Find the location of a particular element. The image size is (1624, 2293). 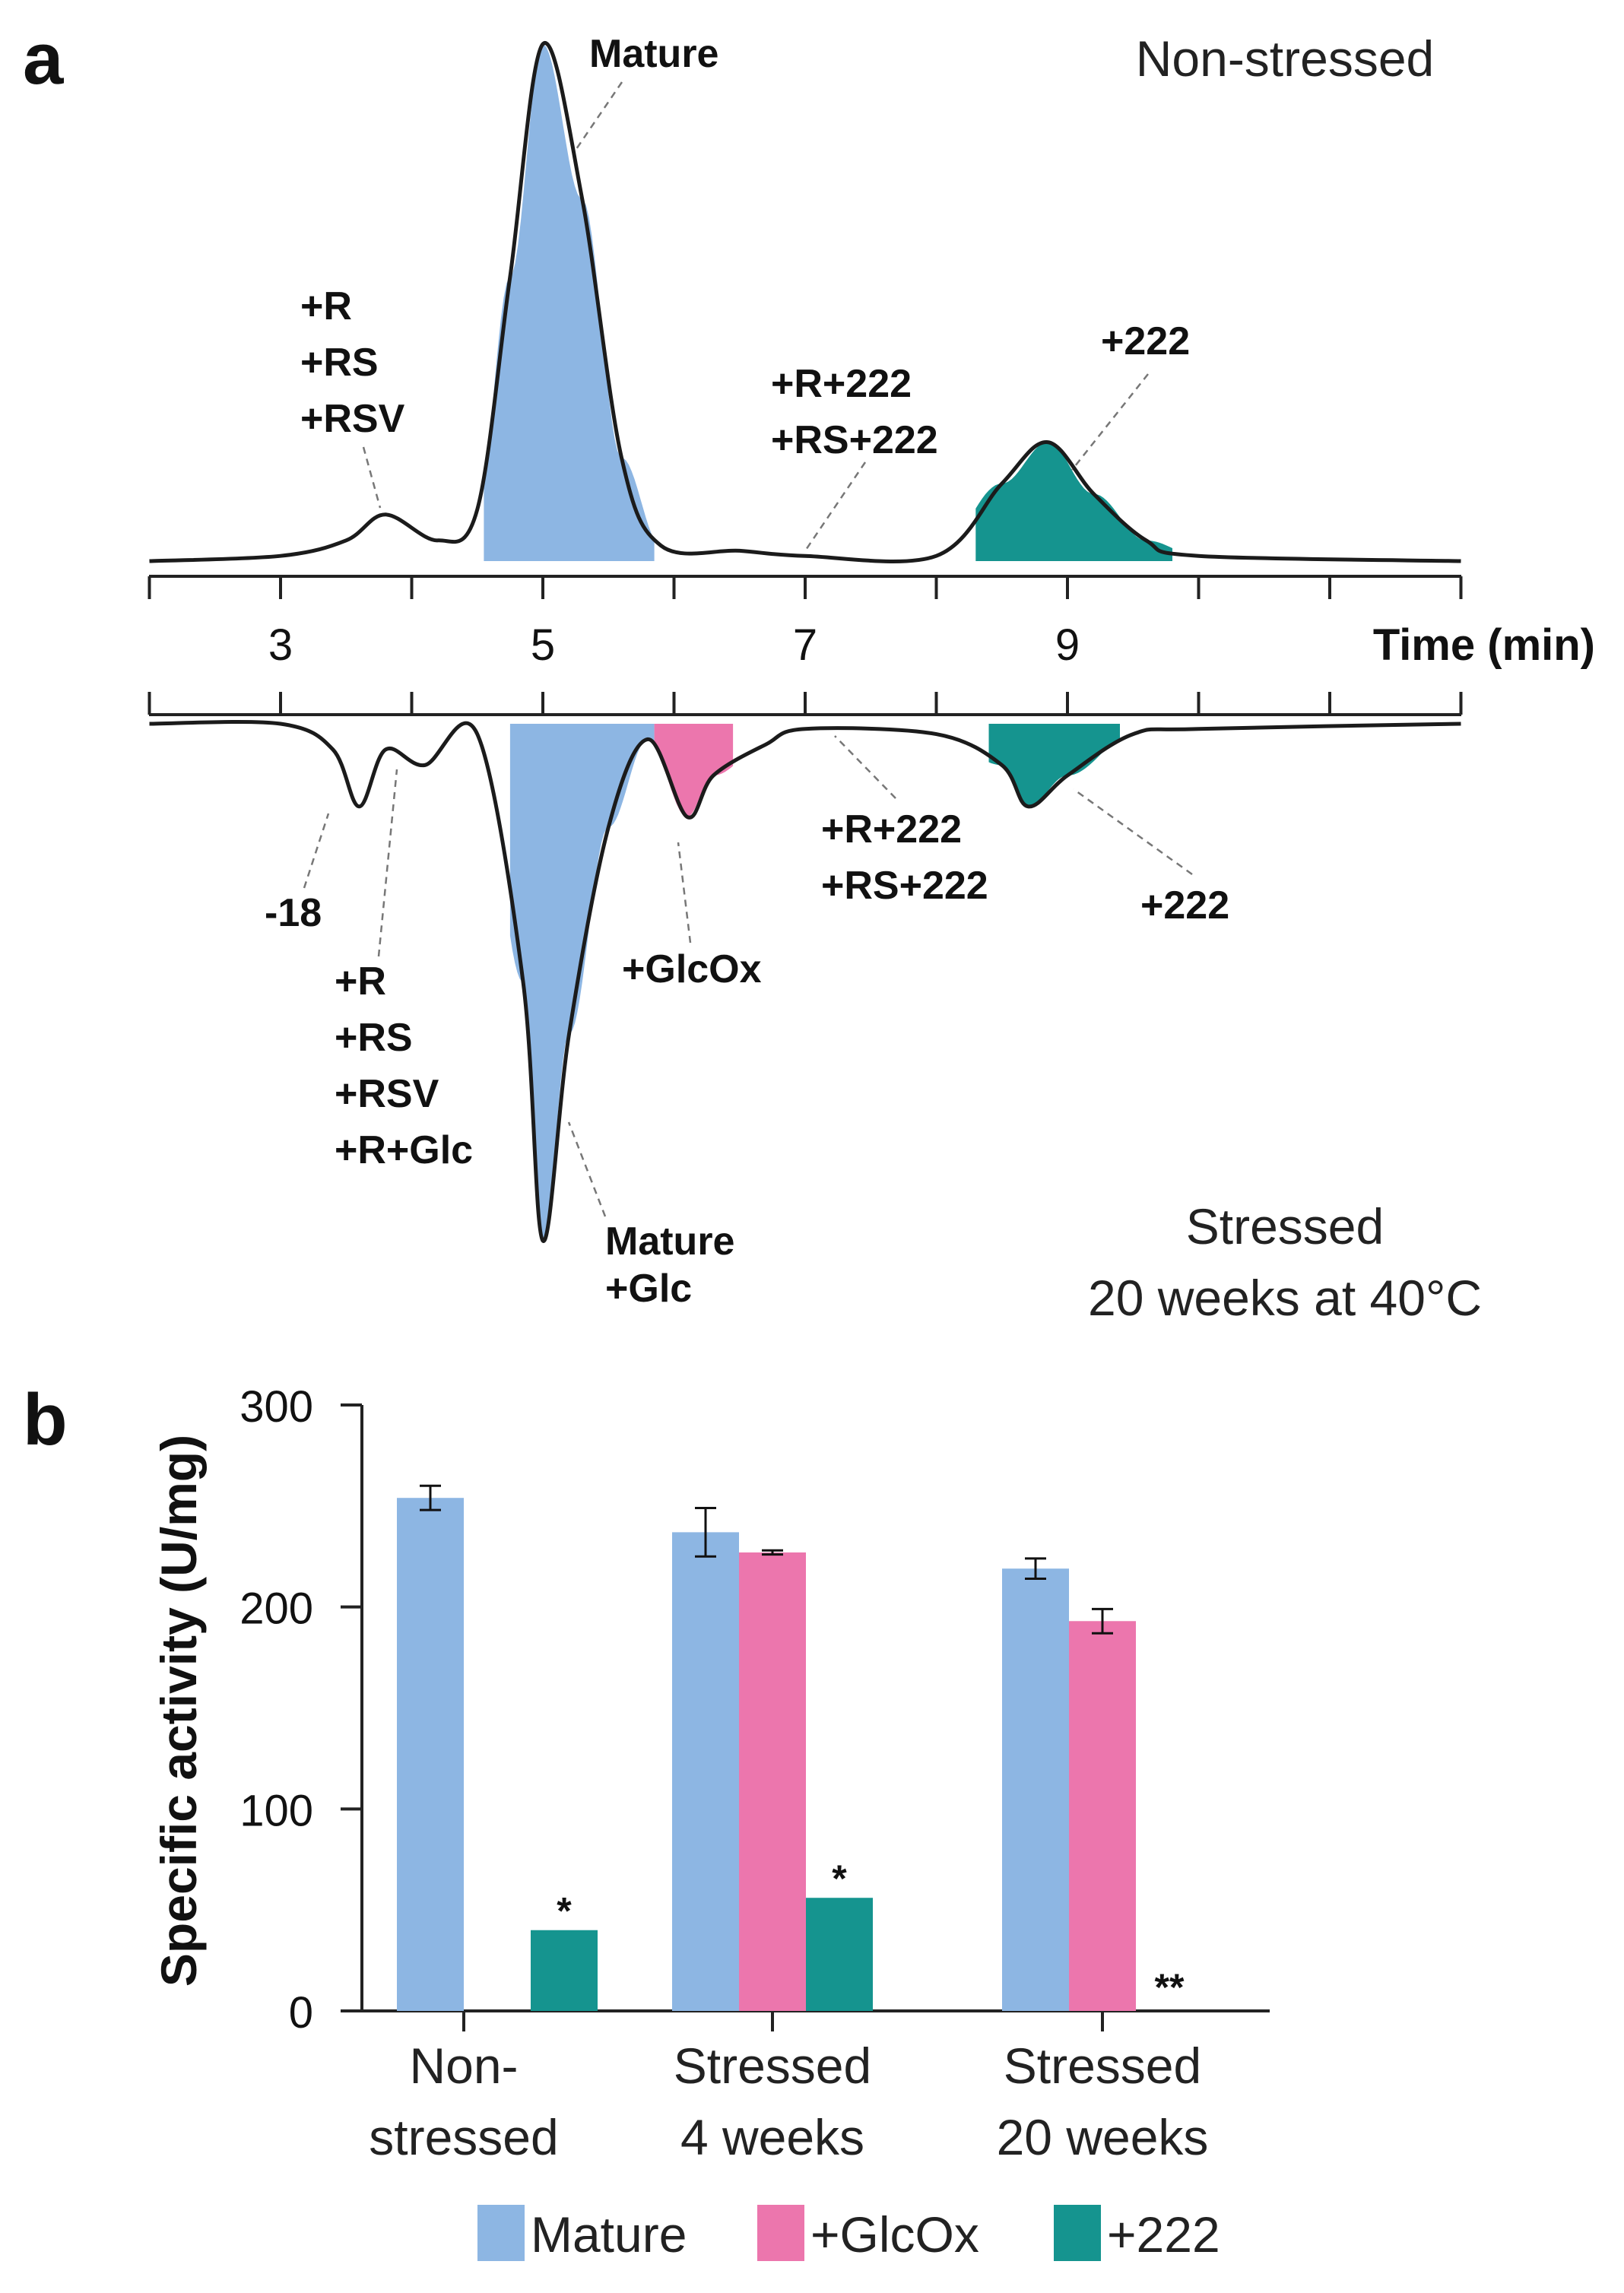

bottom-label-minus18: -18 is located at coordinates (293, 913).